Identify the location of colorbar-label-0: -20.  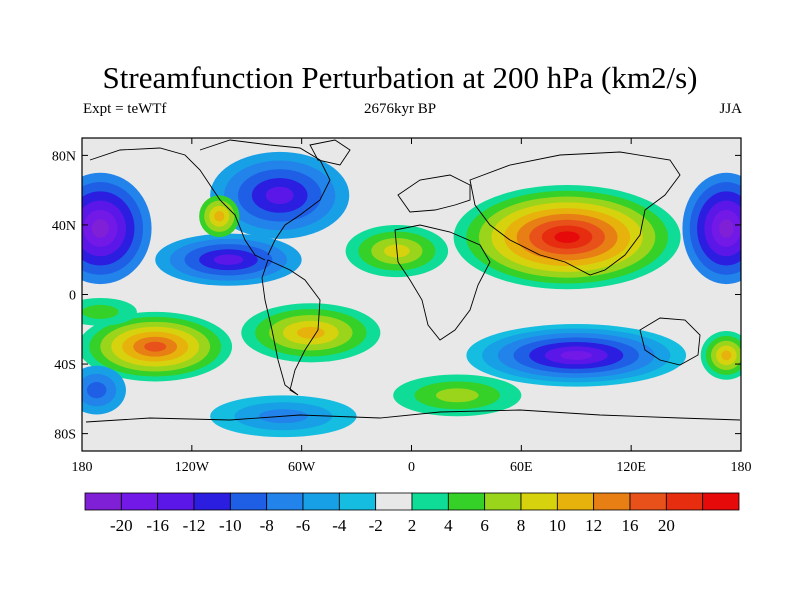
(121, 525).